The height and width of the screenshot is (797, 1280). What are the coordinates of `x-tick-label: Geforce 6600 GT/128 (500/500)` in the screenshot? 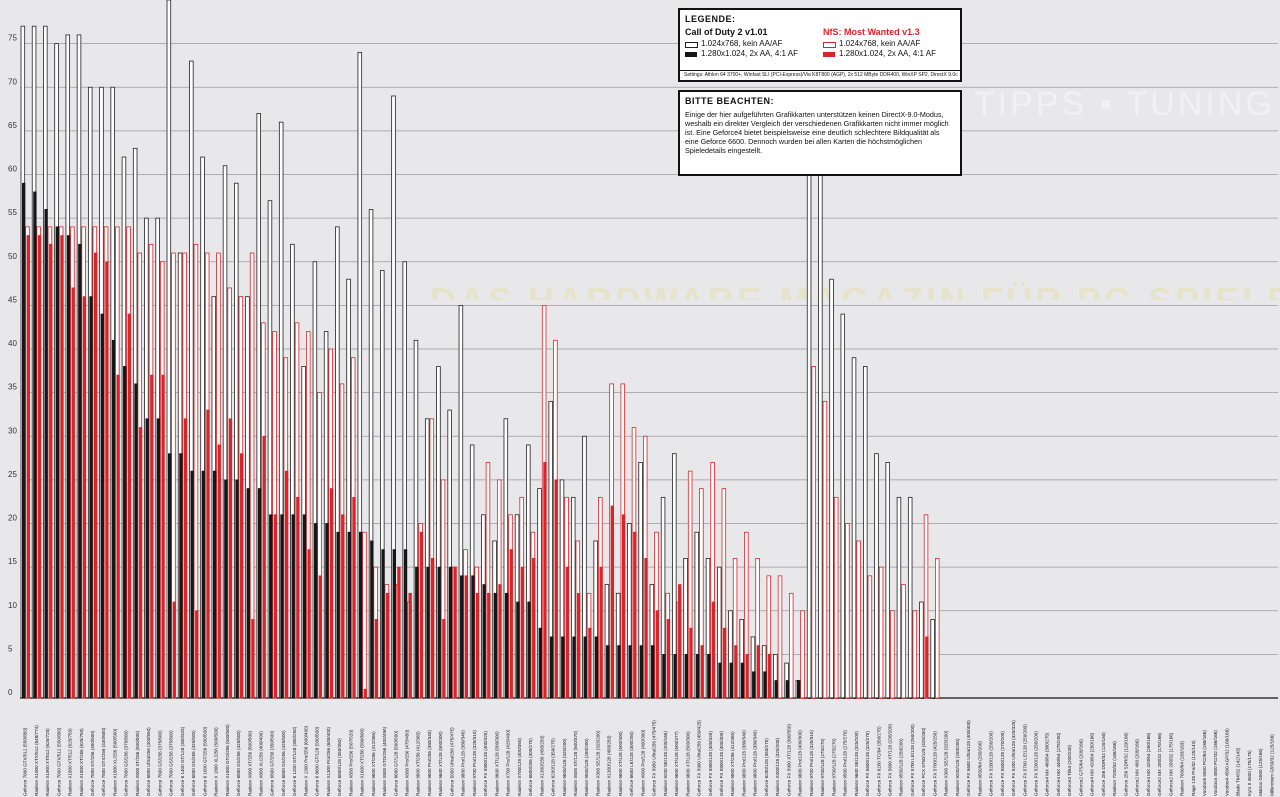 It's located at (395, 763).